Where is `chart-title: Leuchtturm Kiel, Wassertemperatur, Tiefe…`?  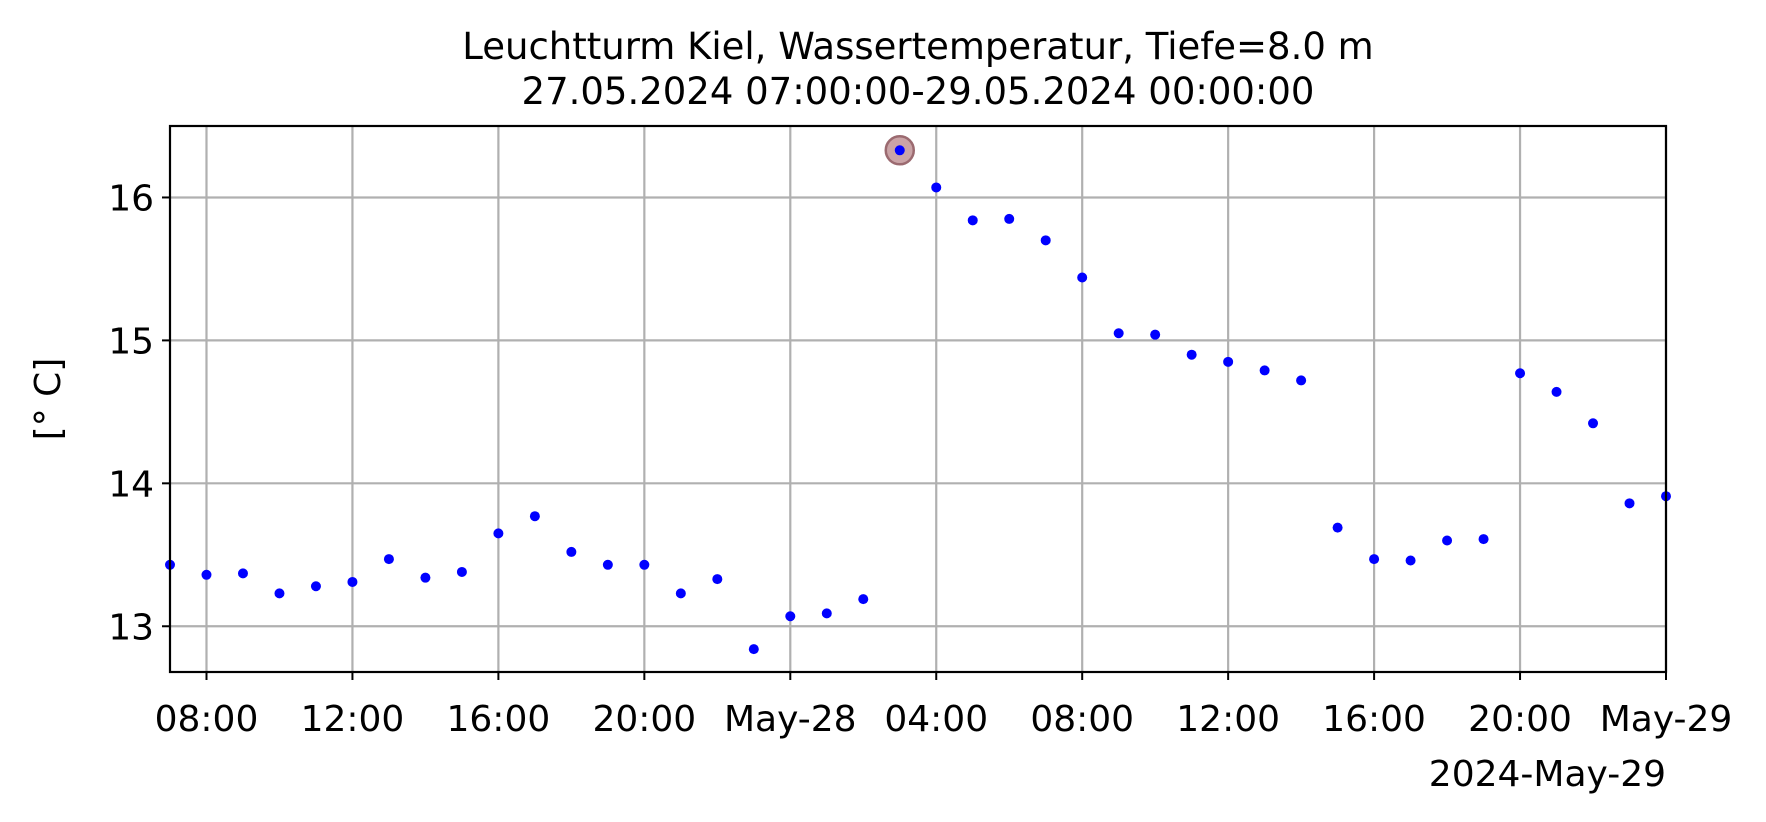 chart-title: Leuchtturm Kiel, Wassertemperatur, Tiefe… is located at coordinates (917, 46).